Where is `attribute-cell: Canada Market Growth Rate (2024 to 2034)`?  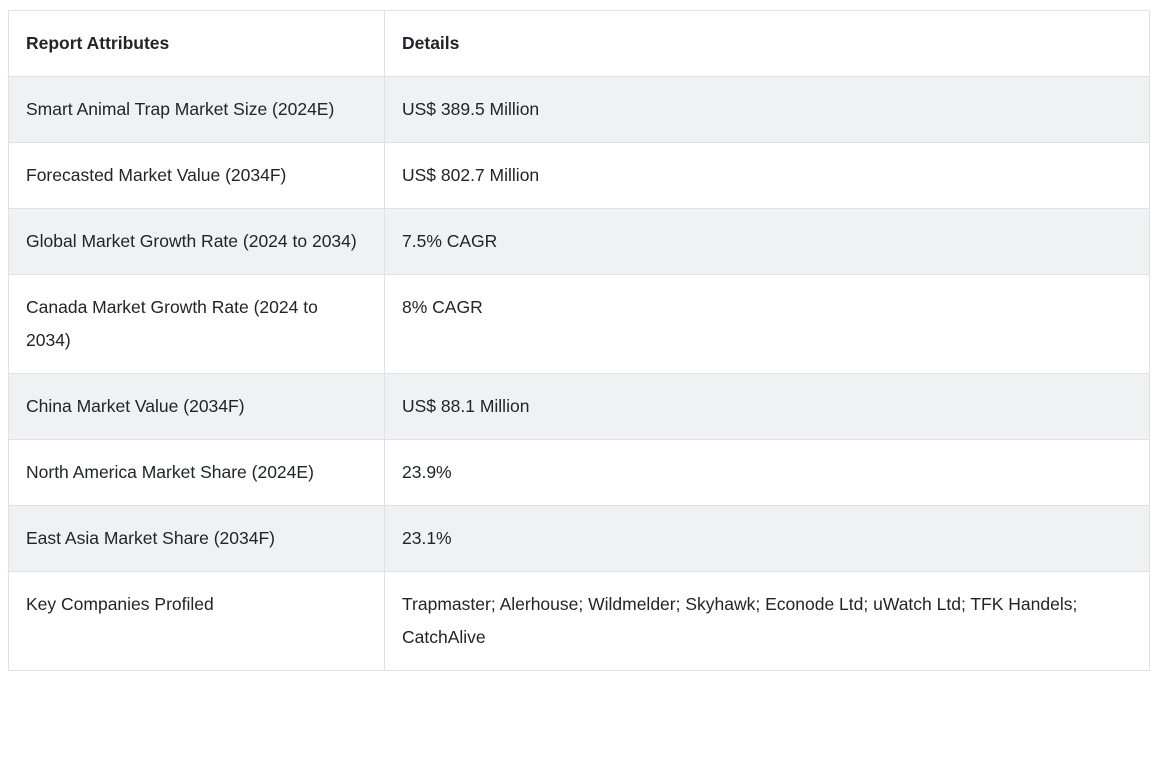 attribute-cell: Canada Market Growth Rate (2024 to 2034) is located at coordinates (196, 324).